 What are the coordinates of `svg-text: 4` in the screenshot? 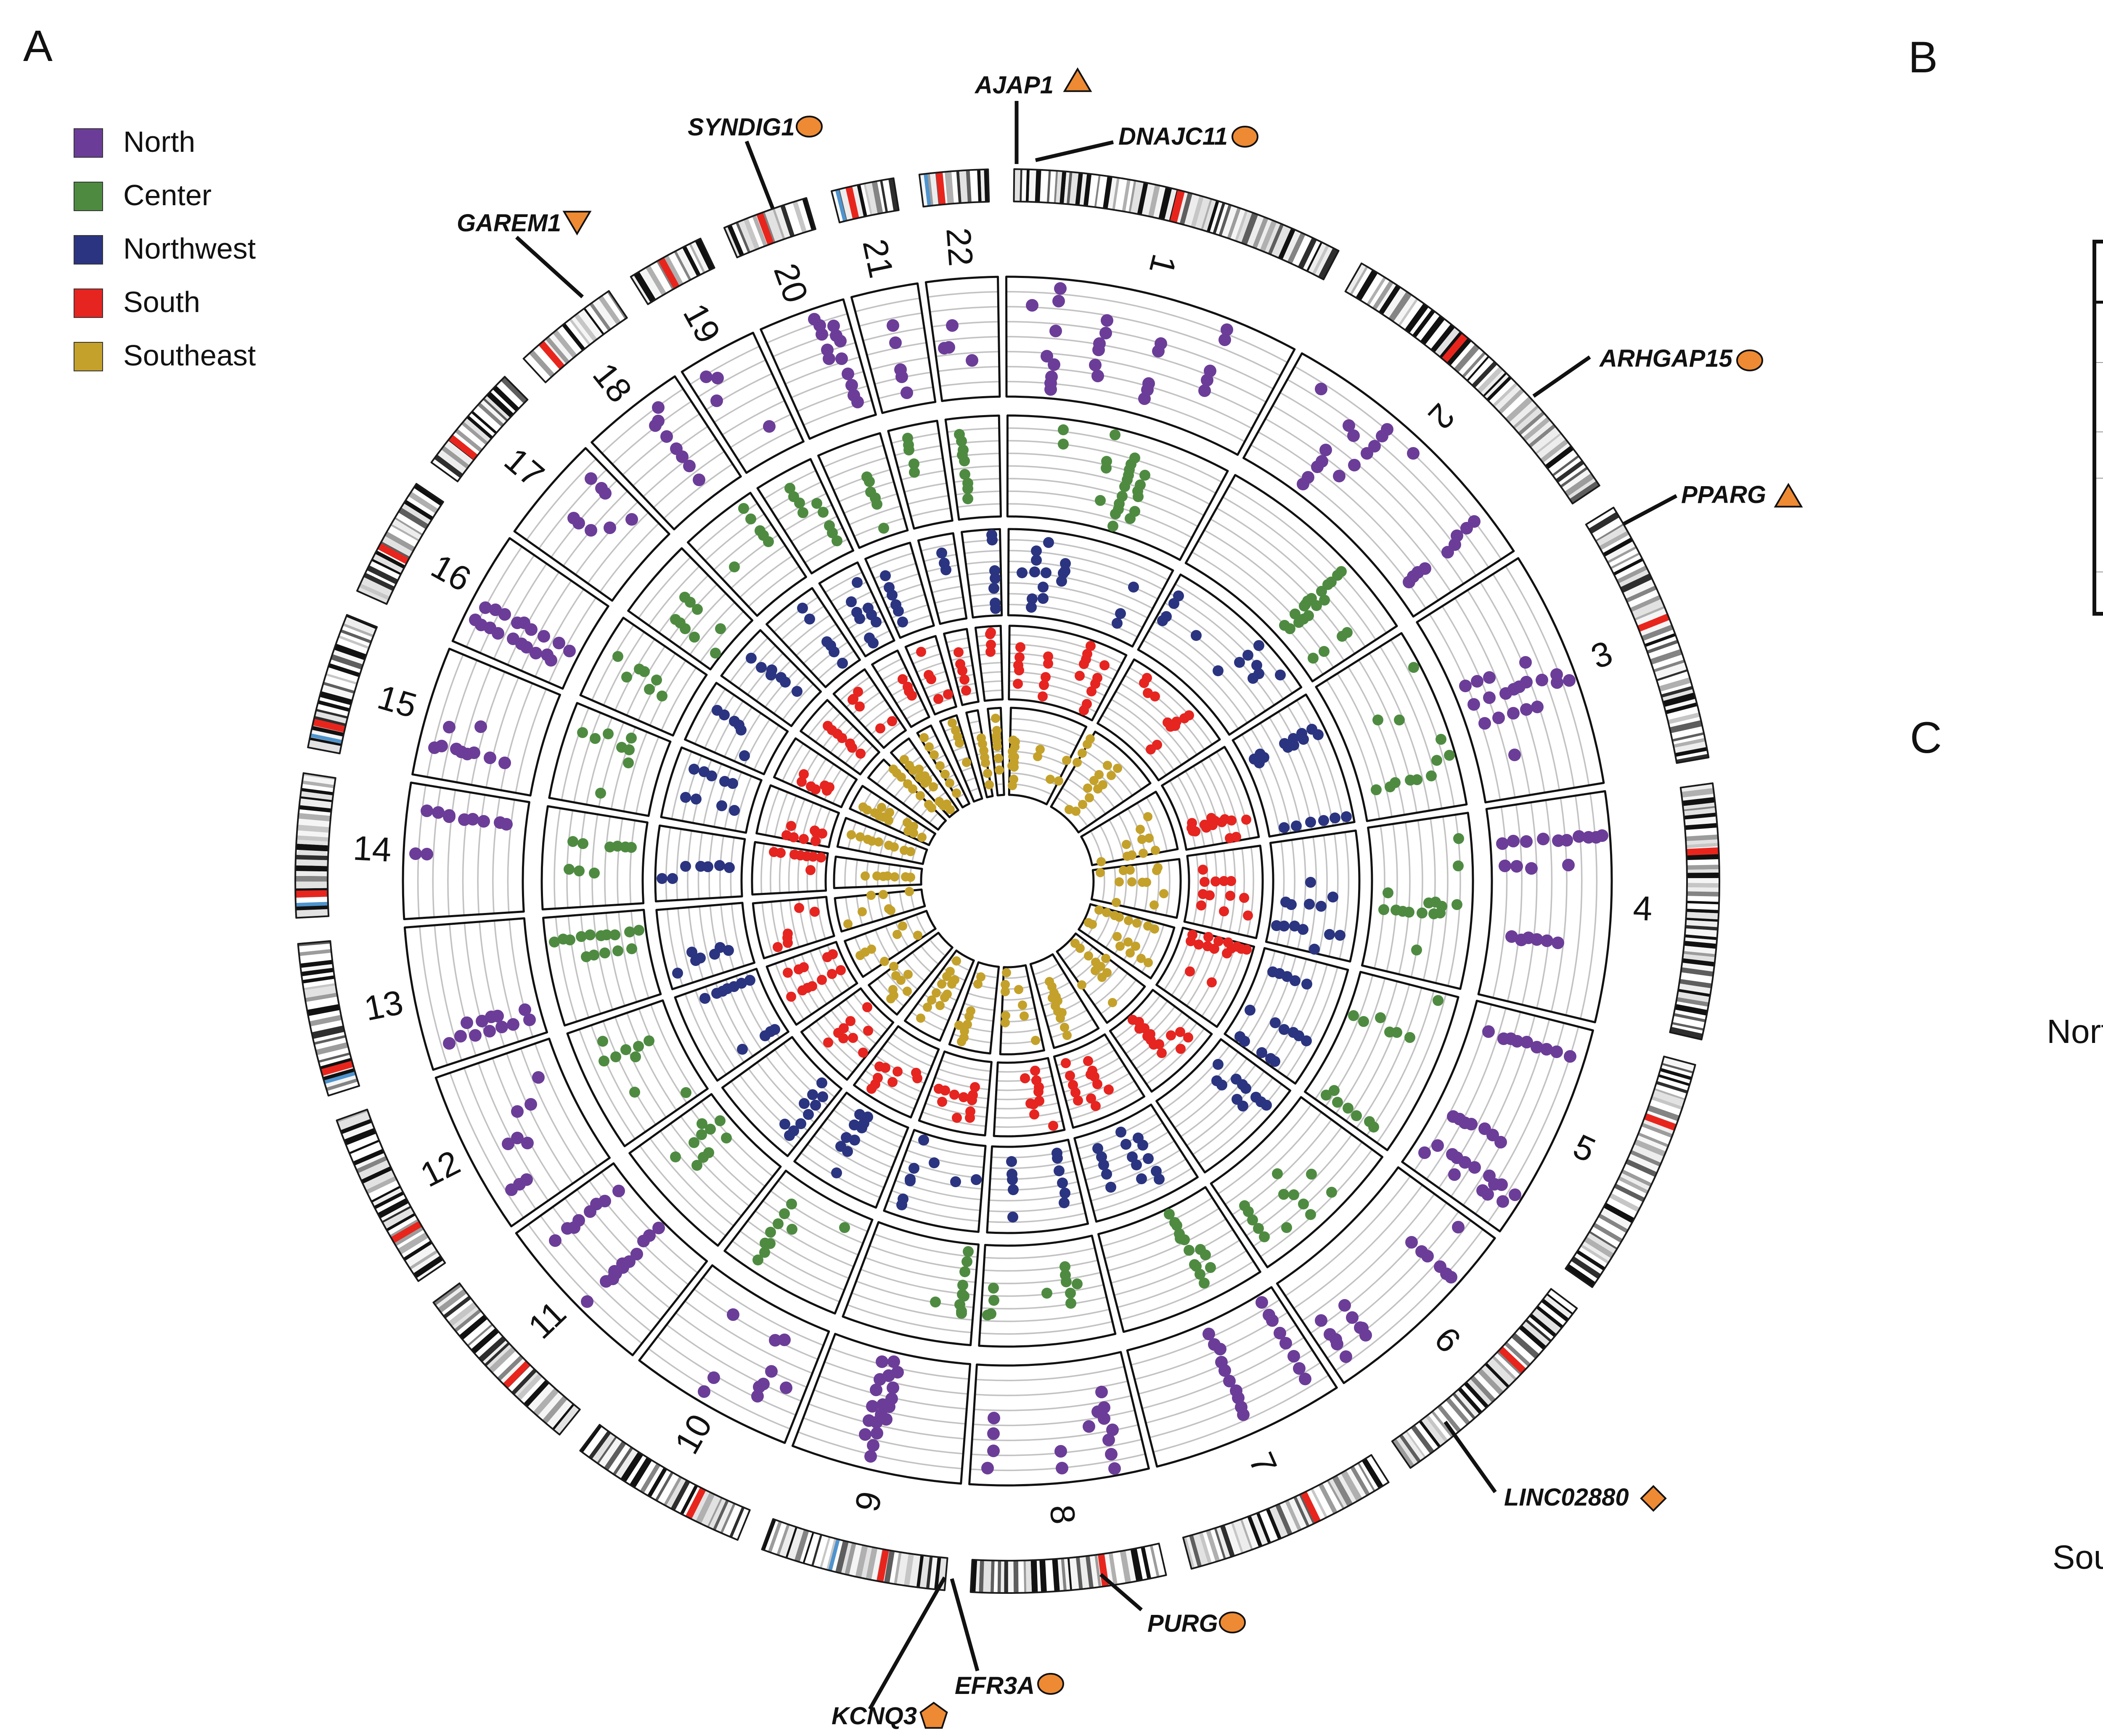 It's located at (1642, 909).